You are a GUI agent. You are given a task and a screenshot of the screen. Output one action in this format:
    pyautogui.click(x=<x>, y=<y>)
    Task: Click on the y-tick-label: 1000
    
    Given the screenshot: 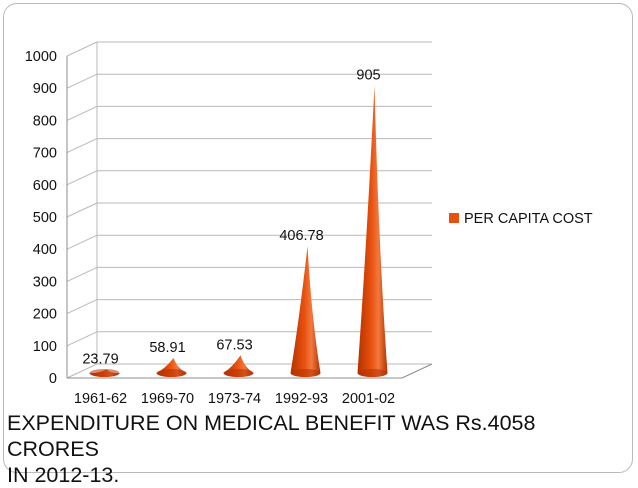 What is the action you would take?
    pyautogui.click(x=41, y=57)
    